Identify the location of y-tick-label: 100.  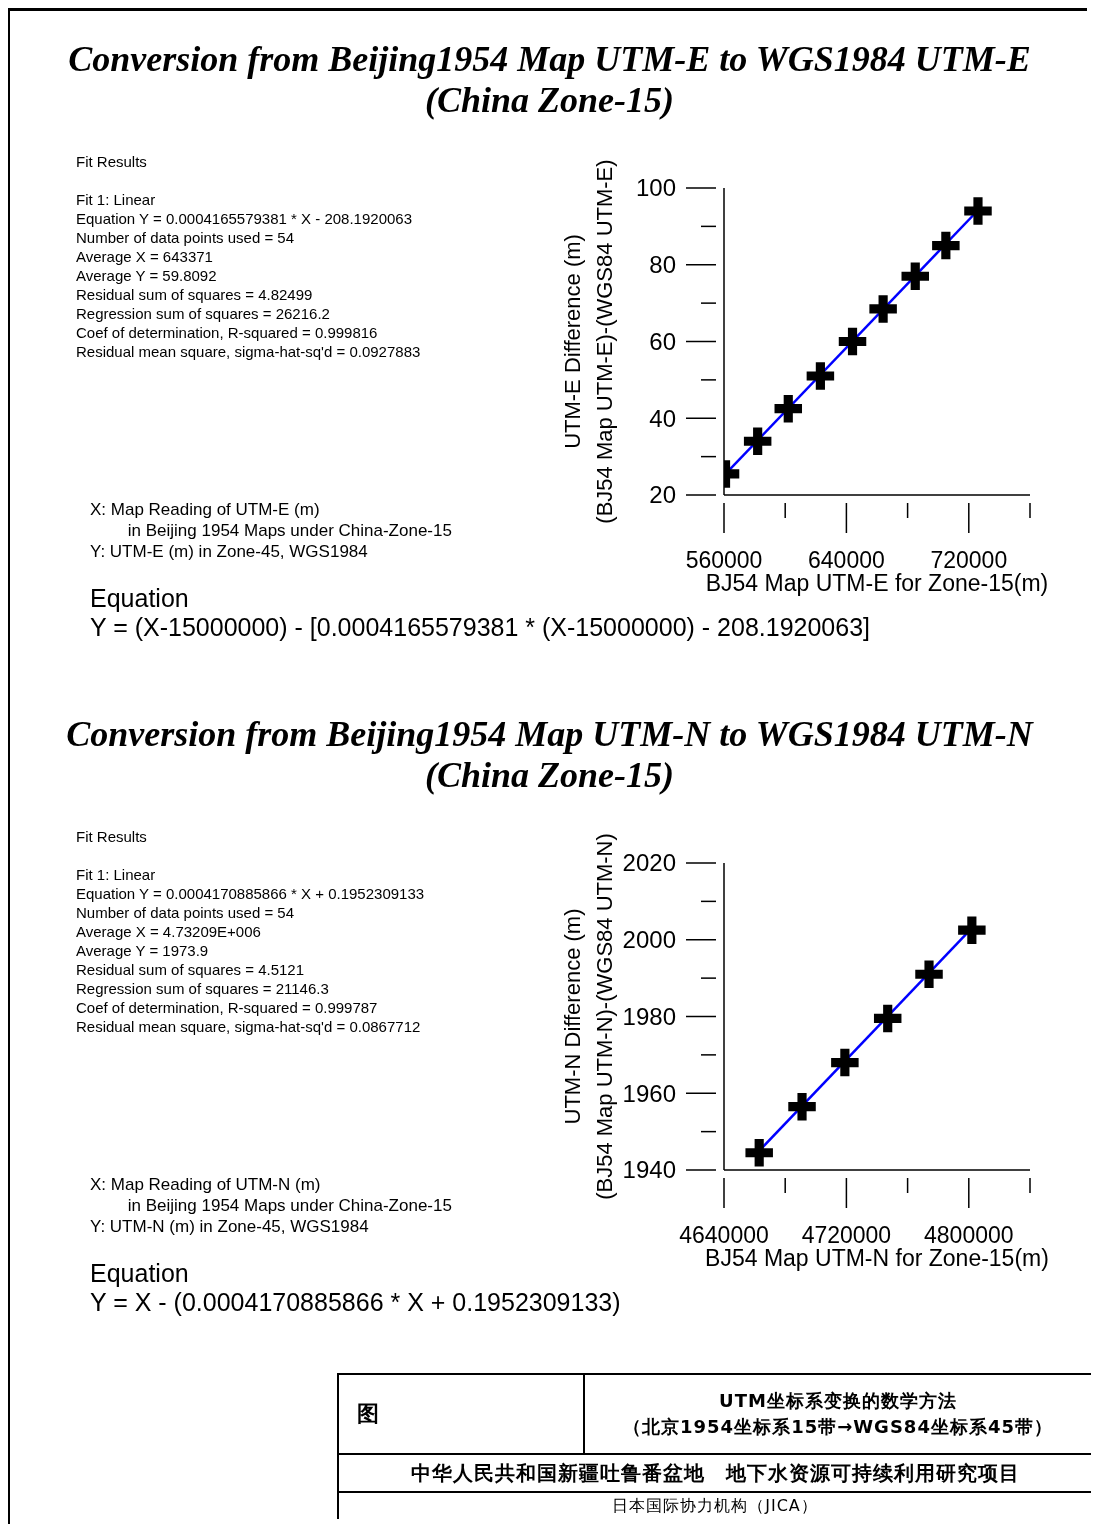
(655, 188).